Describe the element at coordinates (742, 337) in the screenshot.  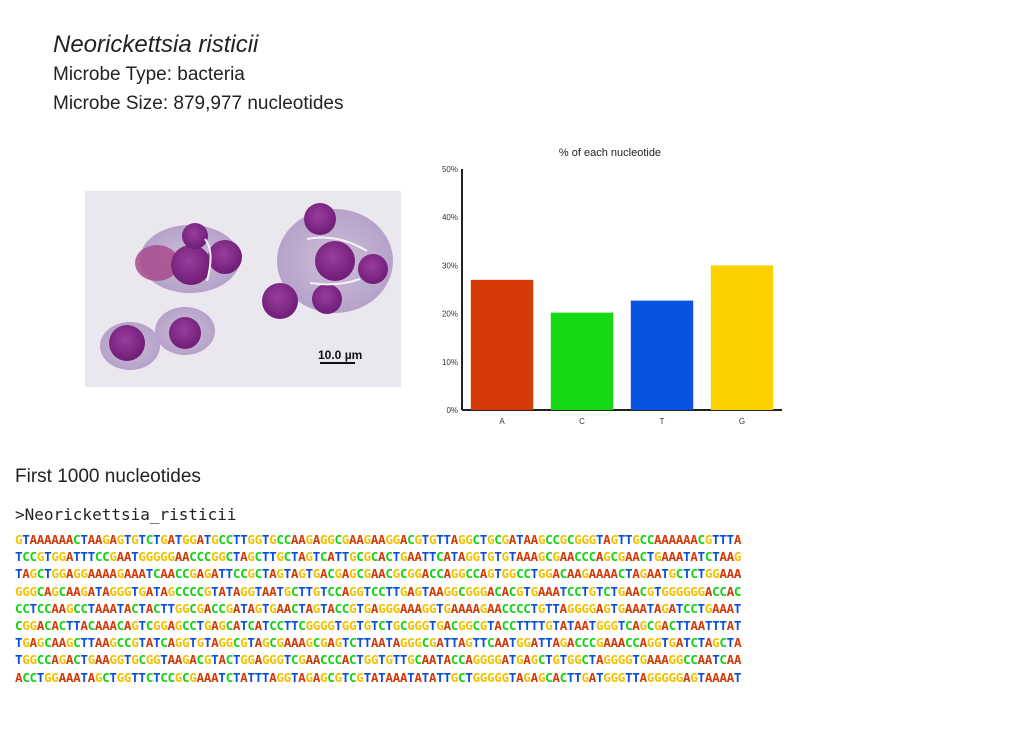
I see `bar-G` at that location.